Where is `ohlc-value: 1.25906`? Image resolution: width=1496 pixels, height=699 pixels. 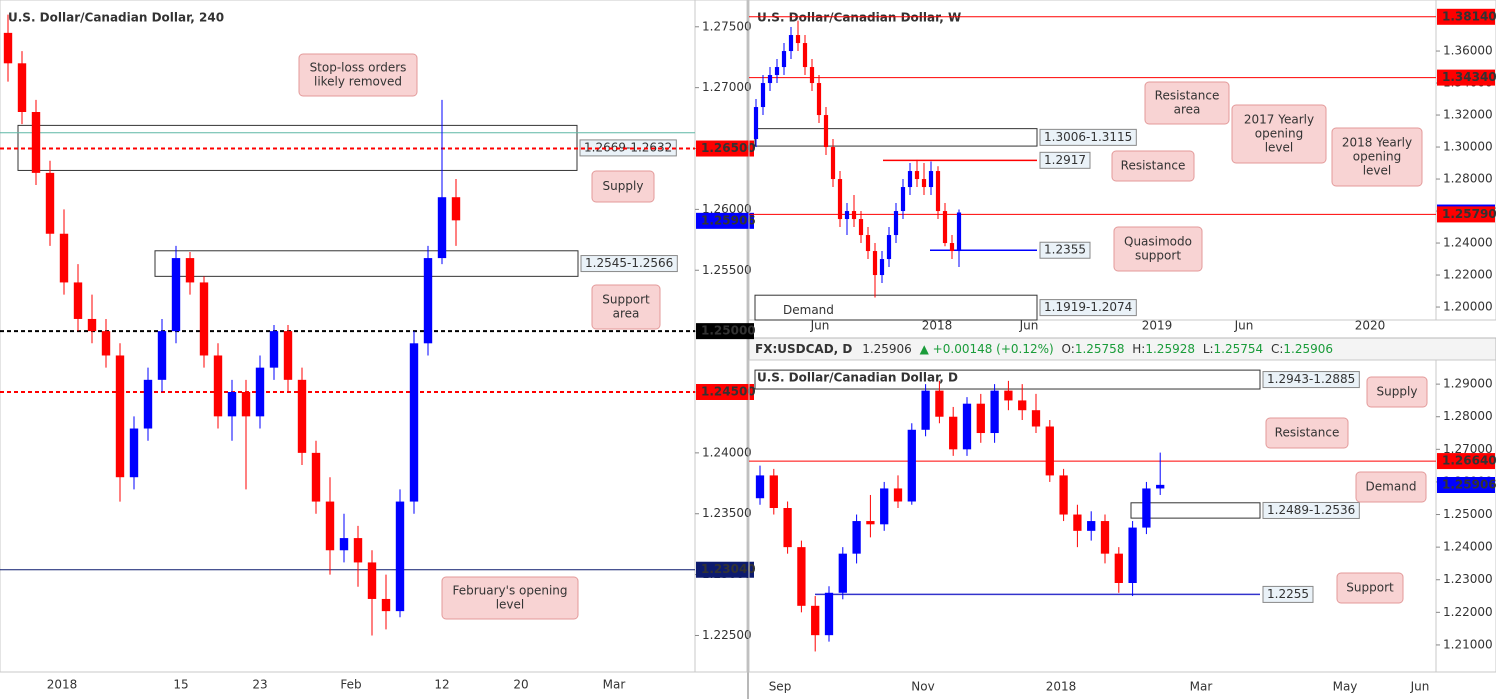 ohlc-value: 1.25906 is located at coordinates (1308, 349).